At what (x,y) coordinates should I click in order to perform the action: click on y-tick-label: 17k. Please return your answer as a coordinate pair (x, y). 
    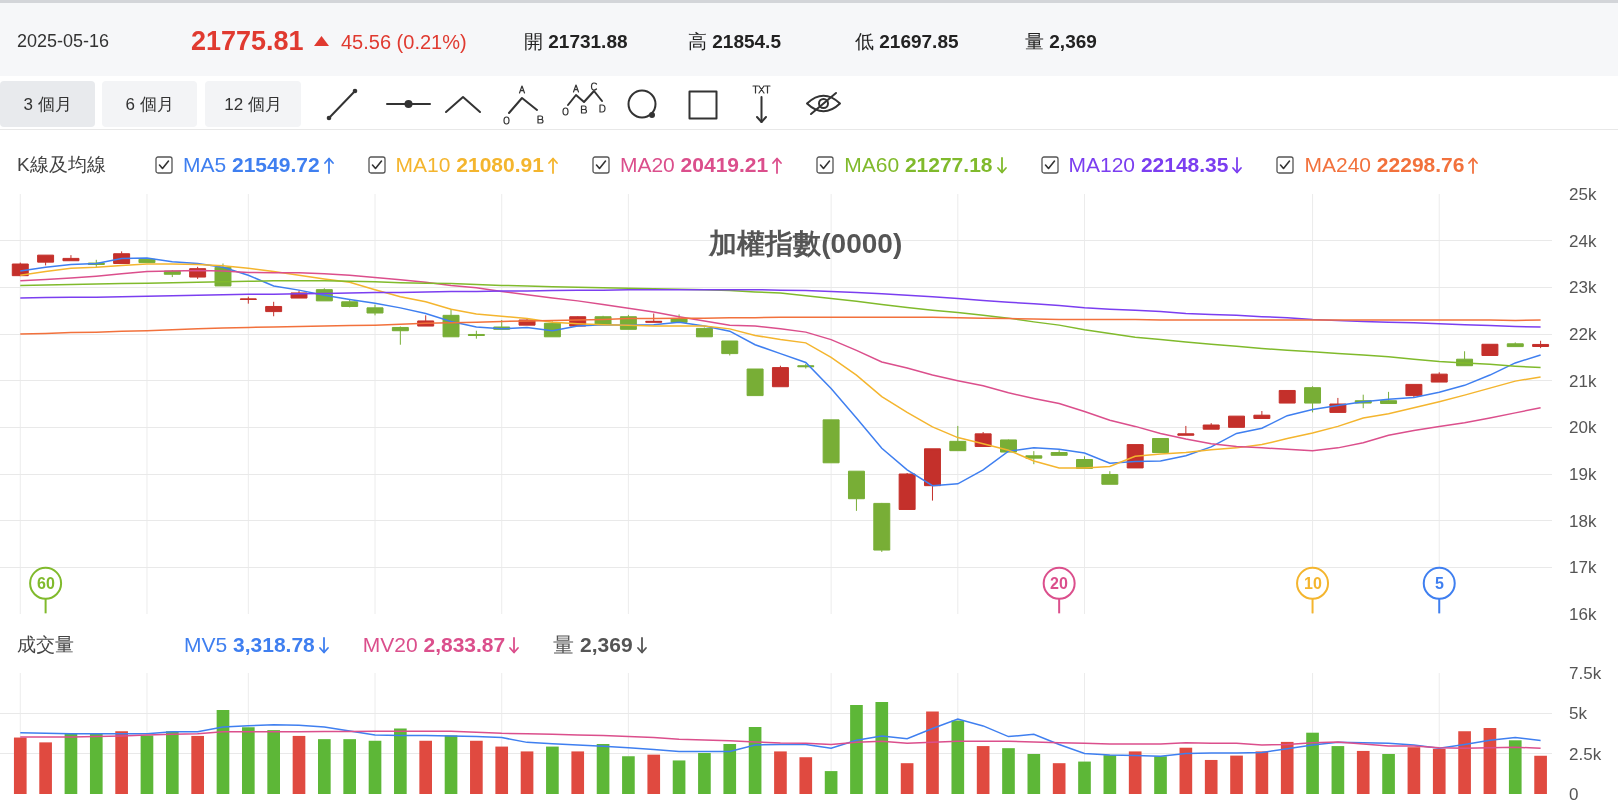
    Looking at the image, I should click on (1583, 568).